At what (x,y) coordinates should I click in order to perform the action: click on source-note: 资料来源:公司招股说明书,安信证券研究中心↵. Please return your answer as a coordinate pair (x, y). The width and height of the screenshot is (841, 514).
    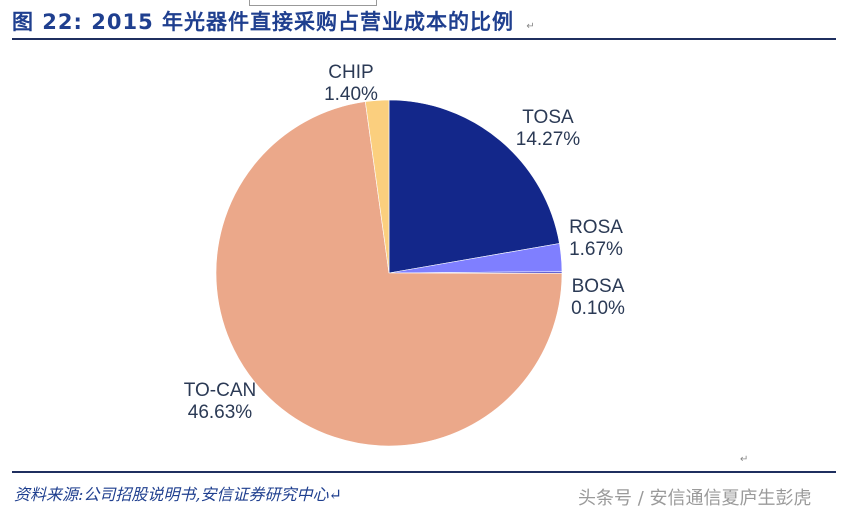
    Looking at the image, I should click on (178, 494).